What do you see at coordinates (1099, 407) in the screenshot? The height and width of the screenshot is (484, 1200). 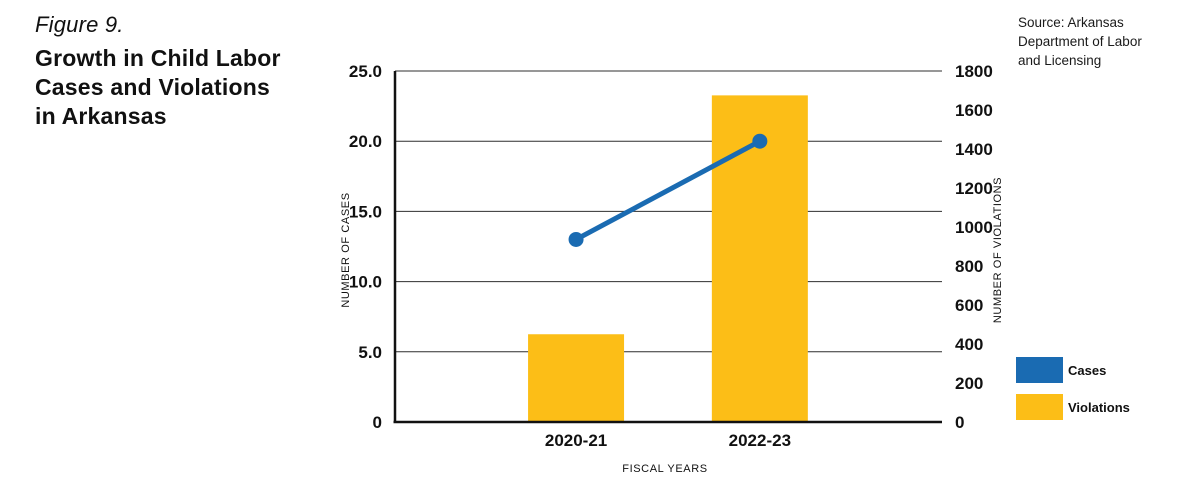 I see `legend-label-violations: Violations` at bounding box center [1099, 407].